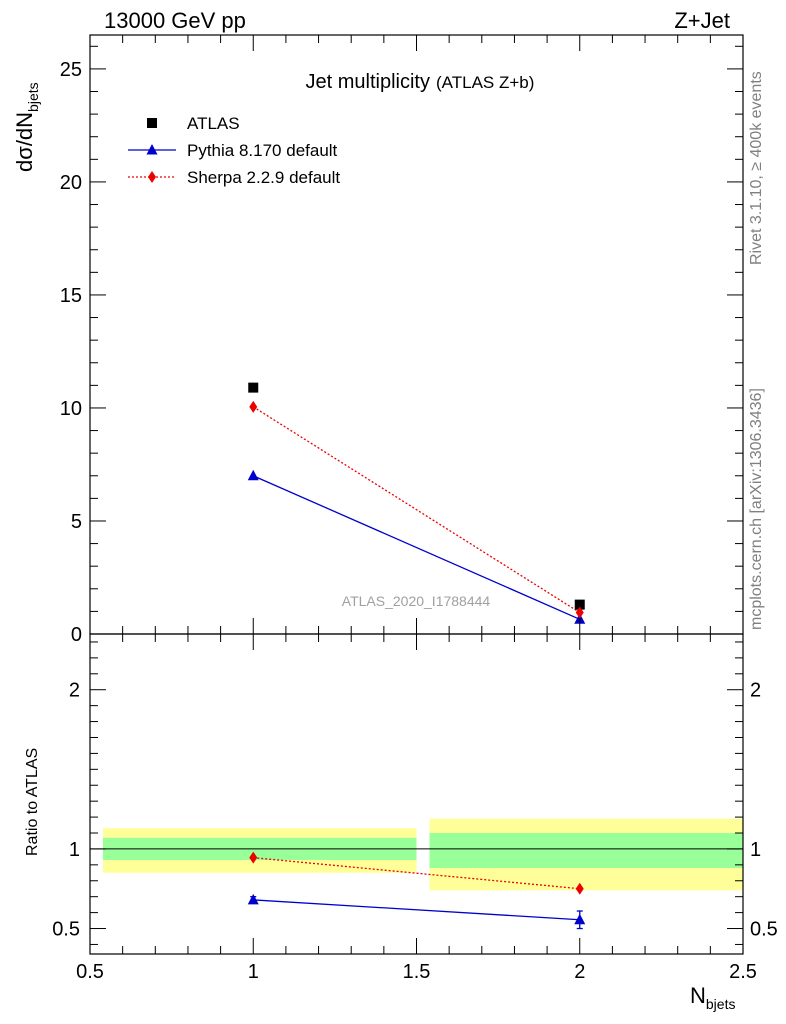  I want to click on main-title: Jet multiplicity, so click(368, 82).